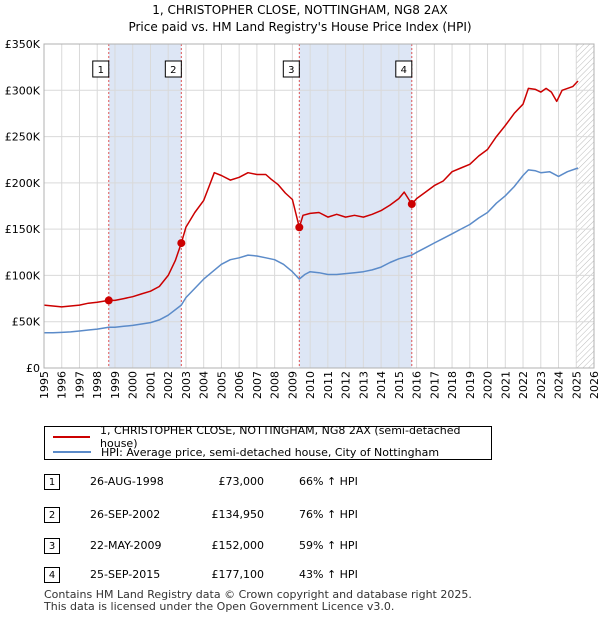  I want to click on x-tick-label: 2000, so click(133, 385).